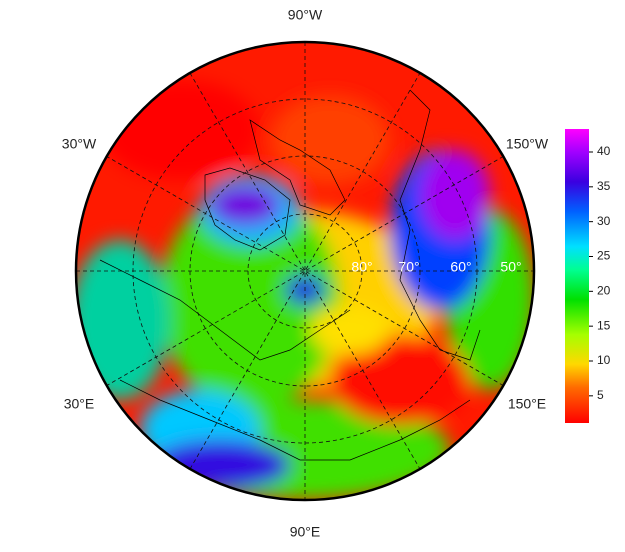 This screenshot has width=625, height=552. Describe the element at coordinates (604, 151) in the screenshot. I see `colorbar-tick-label: 40` at that location.